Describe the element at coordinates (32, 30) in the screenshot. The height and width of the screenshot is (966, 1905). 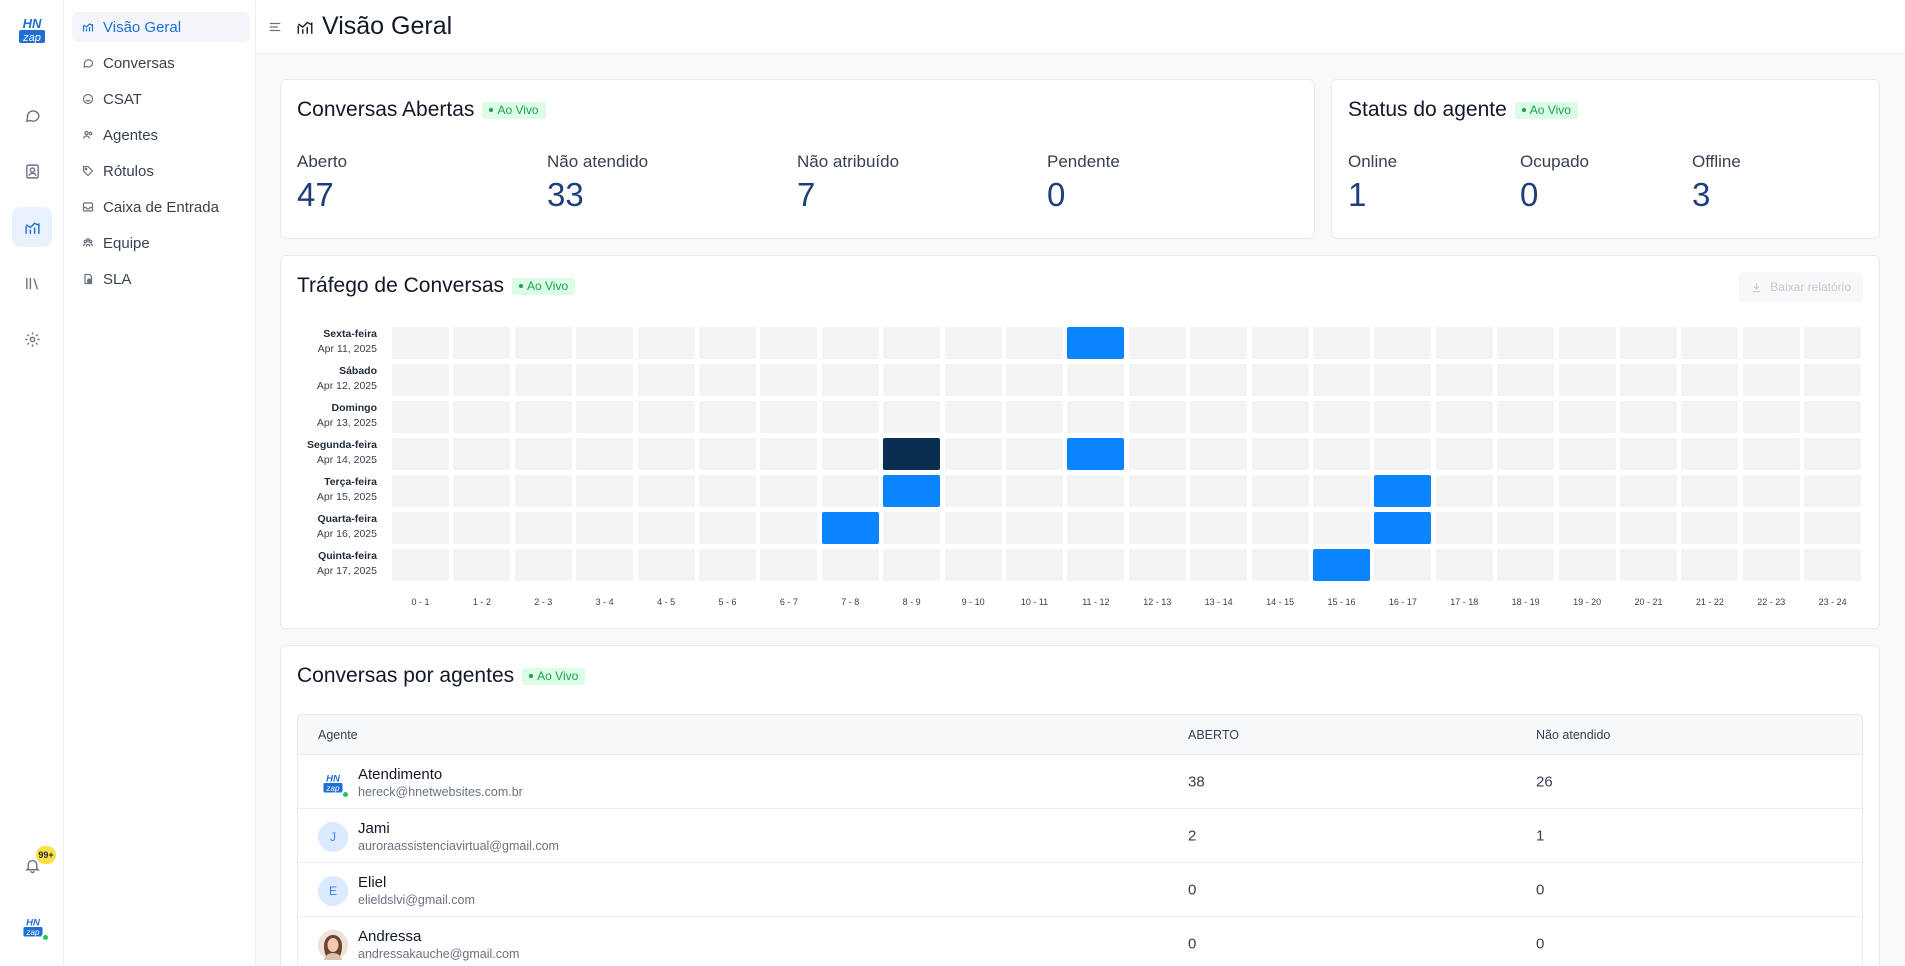
I see `brand-logo: HN zap` at that location.